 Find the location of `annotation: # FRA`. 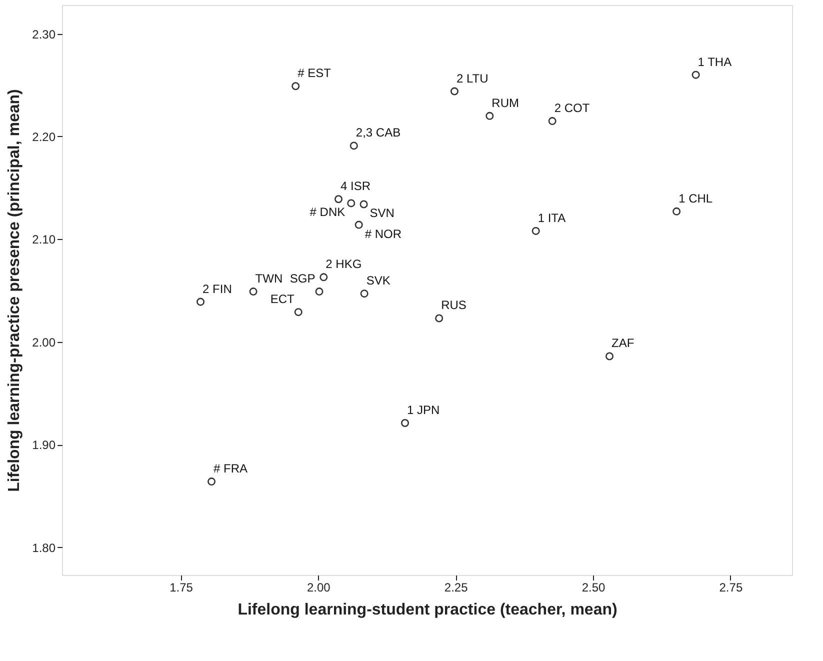

annotation: # FRA is located at coordinates (231, 469).